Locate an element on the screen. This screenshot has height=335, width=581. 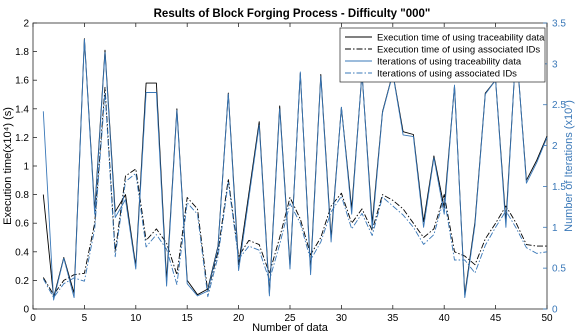
legend-label-2: Execution time of using associated IDs is located at coordinates (458, 50).